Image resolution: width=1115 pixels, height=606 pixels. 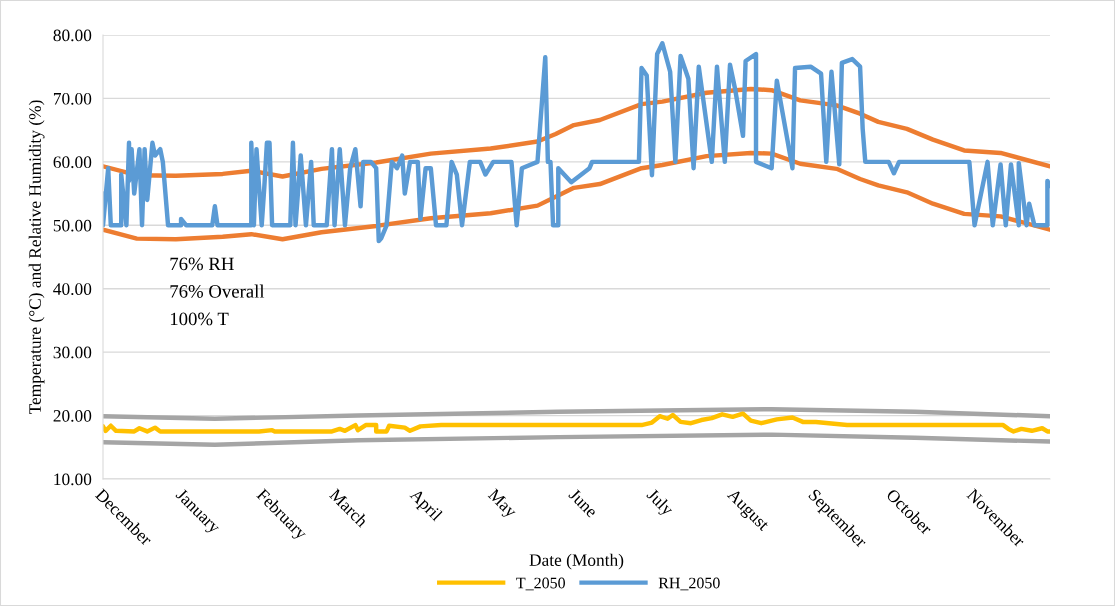 What do you see at coordinates (689, 584) in the screenshot?
I see `legend-label: RH_2050` at bounding box center [689, 584].